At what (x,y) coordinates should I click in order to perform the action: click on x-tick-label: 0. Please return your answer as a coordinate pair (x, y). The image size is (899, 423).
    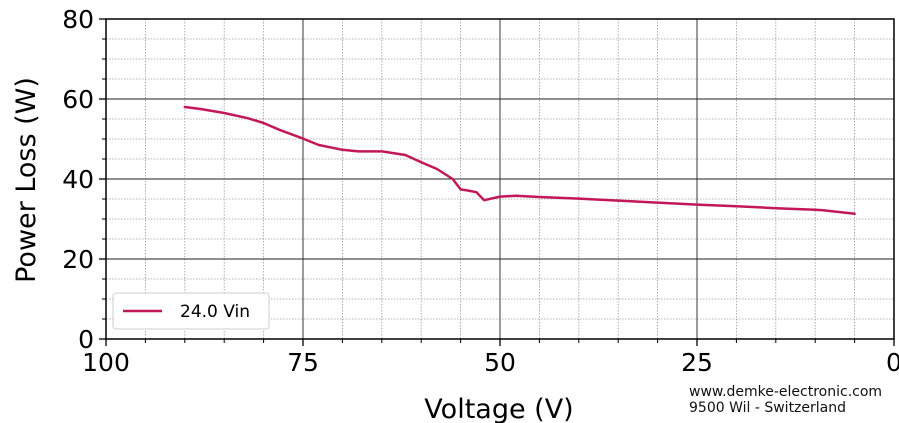
    Looking at the image, I should click on (892, 362).